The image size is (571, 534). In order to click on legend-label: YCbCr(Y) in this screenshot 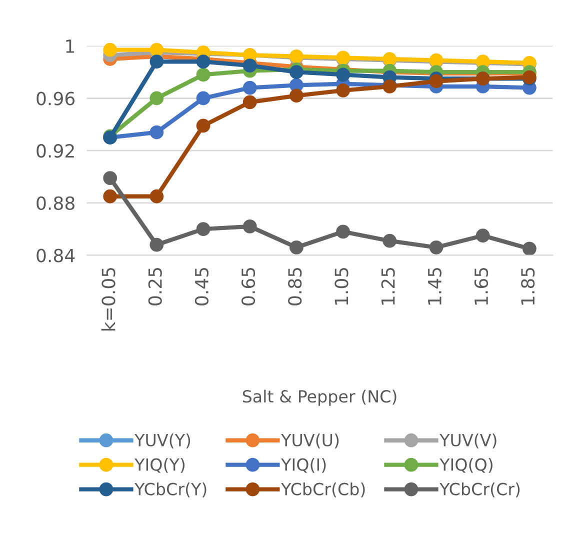, I will do `click(170, 490)`.